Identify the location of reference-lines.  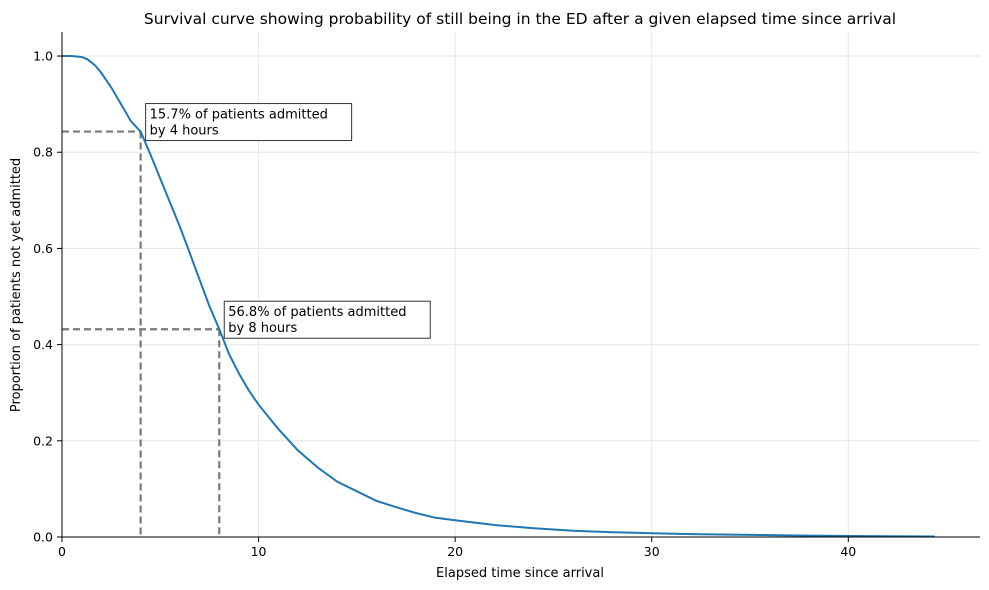
(141, 333).